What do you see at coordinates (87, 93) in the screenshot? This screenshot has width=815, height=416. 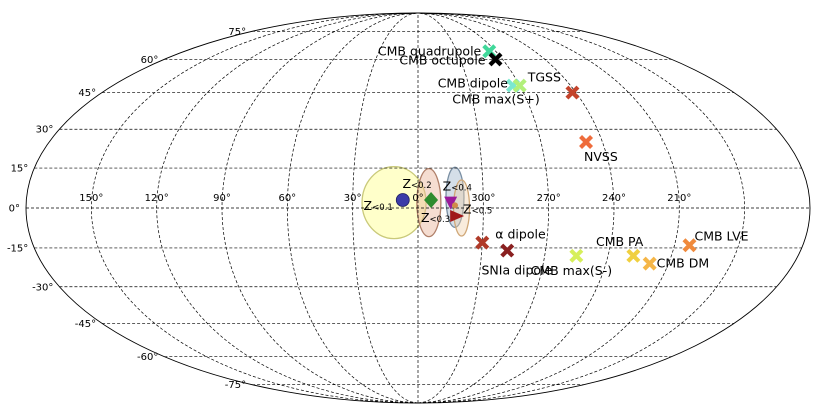 I see `lat-tick-label: 45°` at bounding box center [87, 93].